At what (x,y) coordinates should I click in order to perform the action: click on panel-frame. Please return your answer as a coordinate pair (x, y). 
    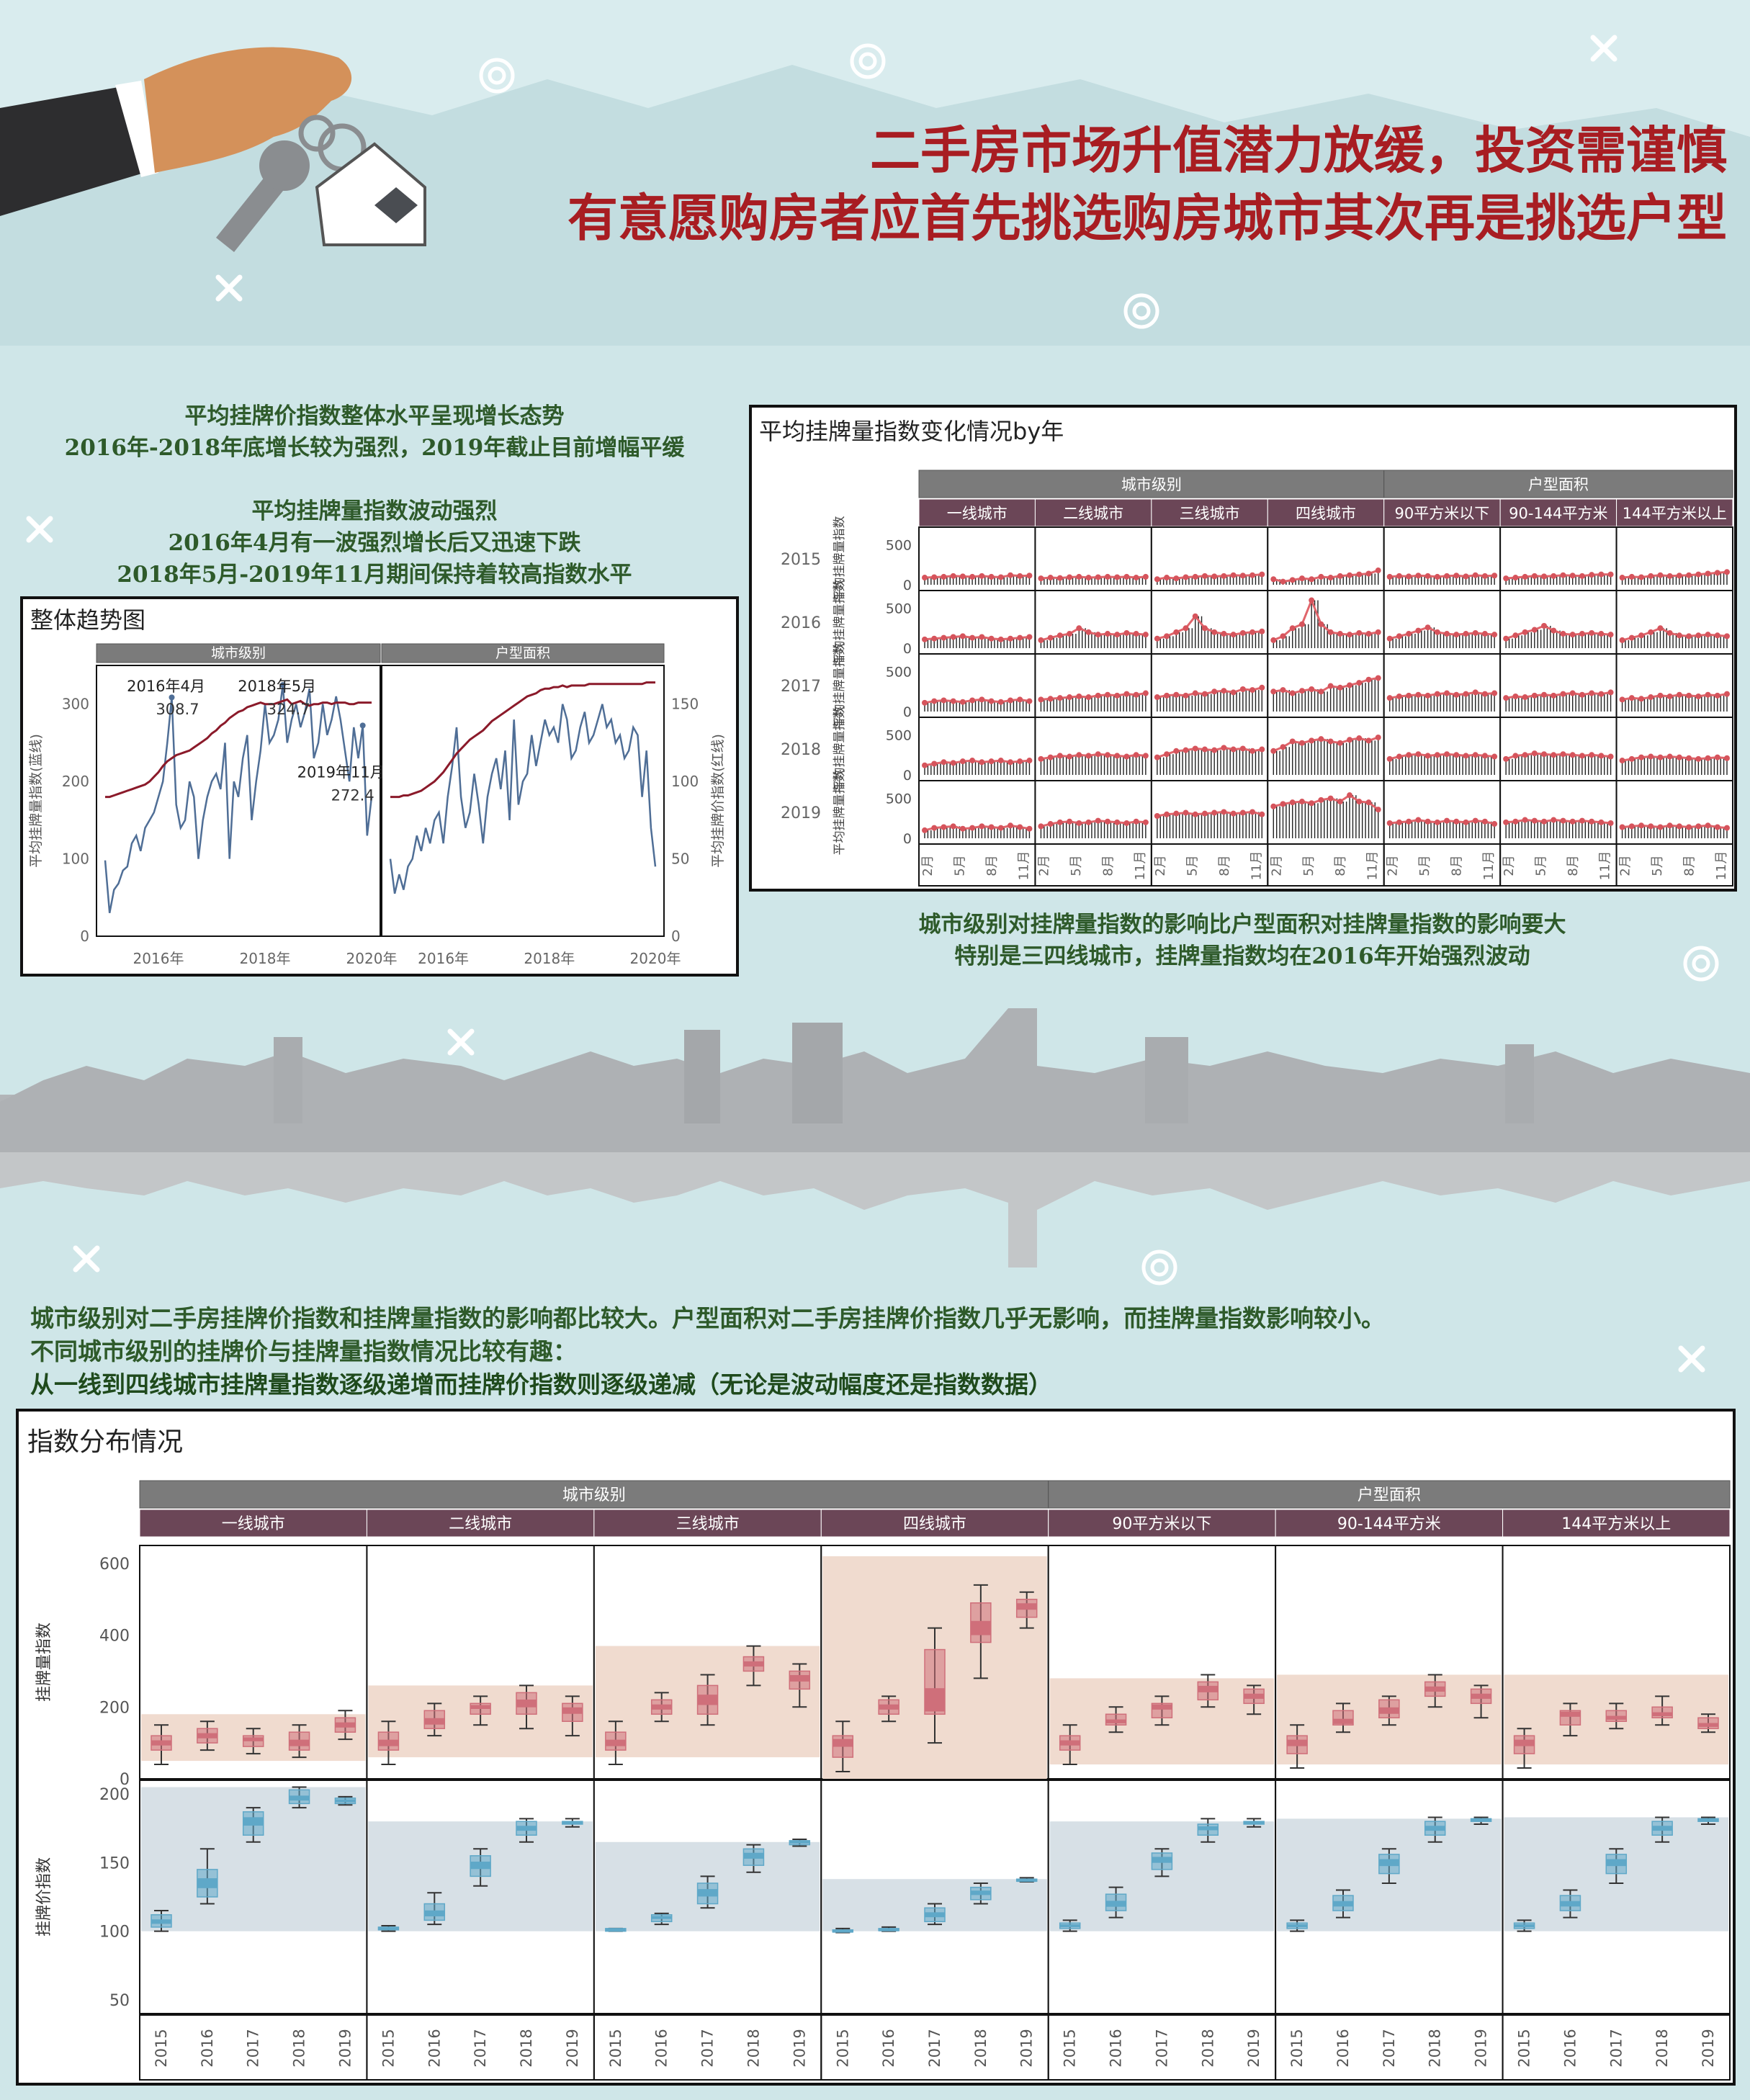
    Looking at the image, I should click on (523, 801).